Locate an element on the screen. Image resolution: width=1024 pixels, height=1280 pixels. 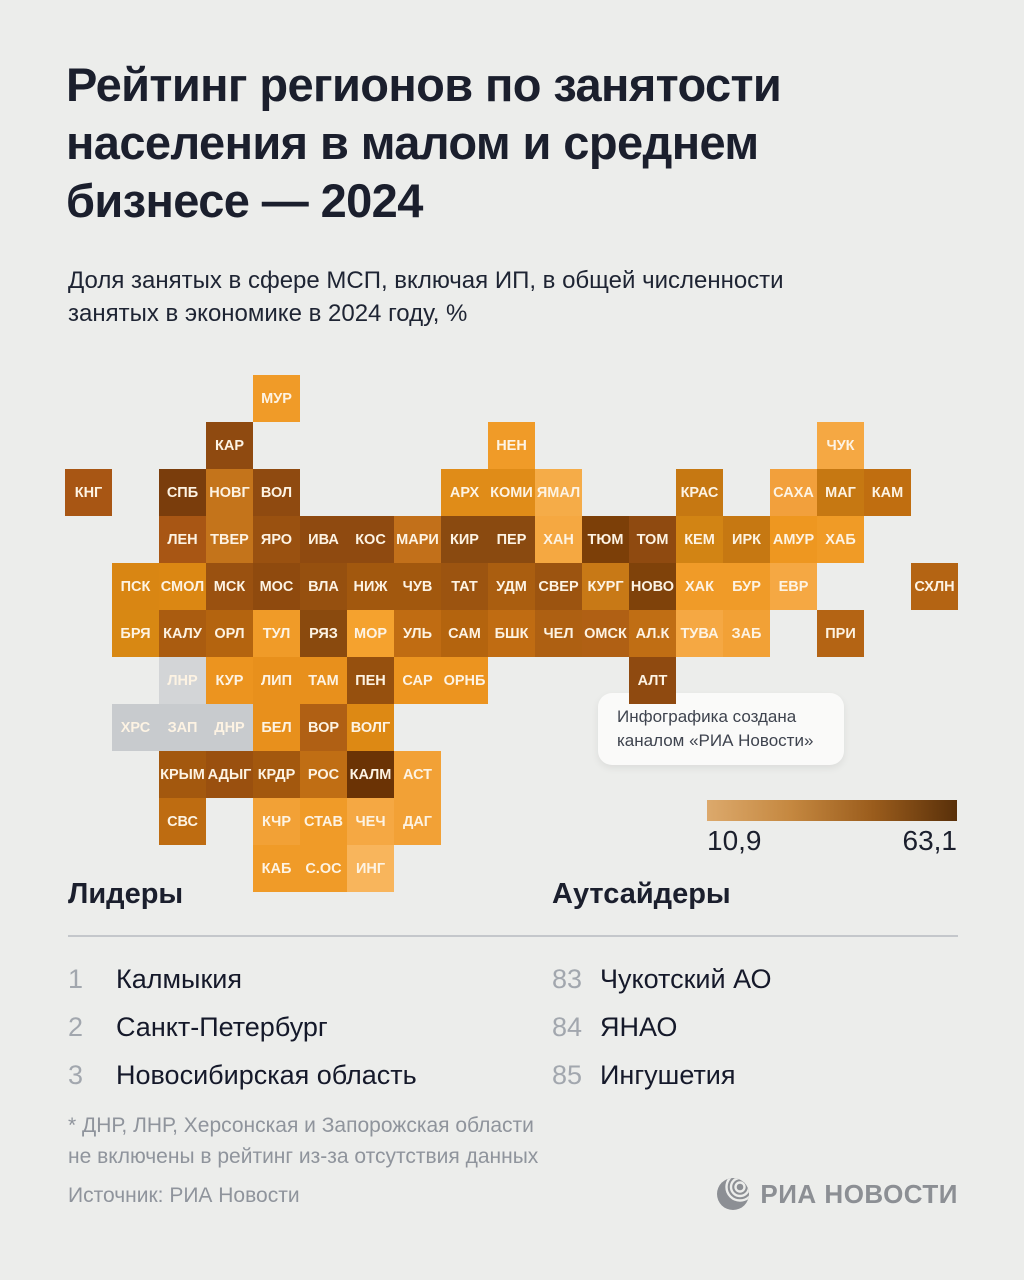
region-tile-ОМСК: ОМСК is located at coordinates (605, 633).